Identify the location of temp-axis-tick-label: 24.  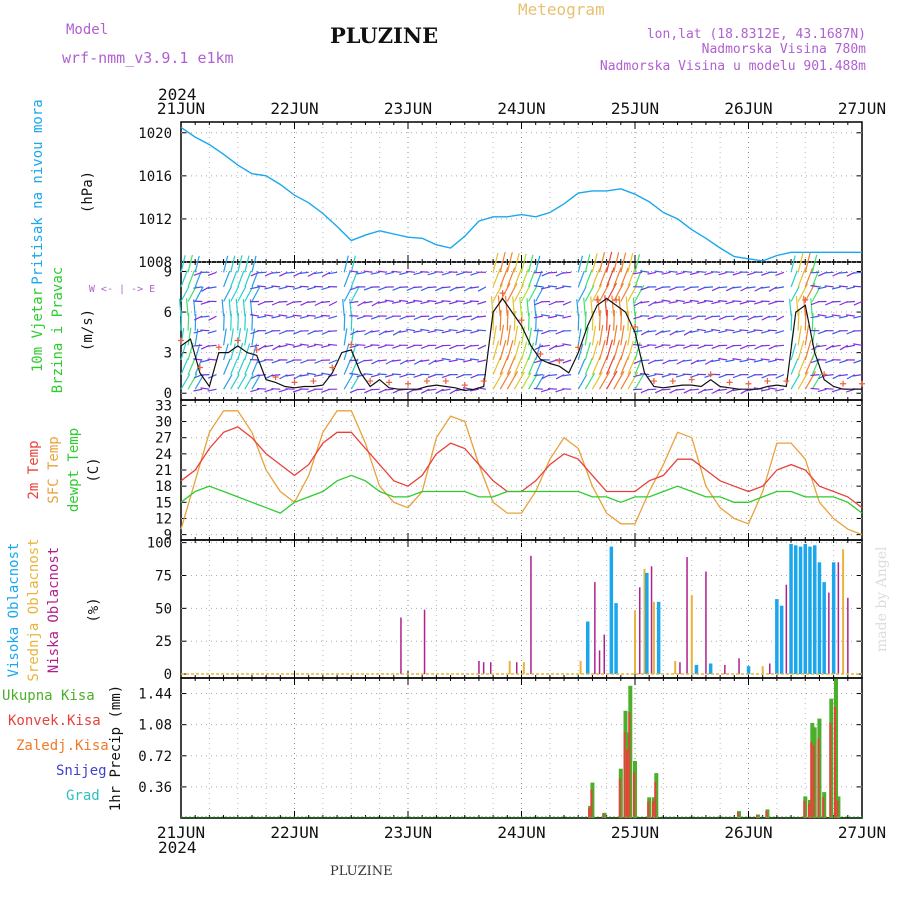
(163, 455).